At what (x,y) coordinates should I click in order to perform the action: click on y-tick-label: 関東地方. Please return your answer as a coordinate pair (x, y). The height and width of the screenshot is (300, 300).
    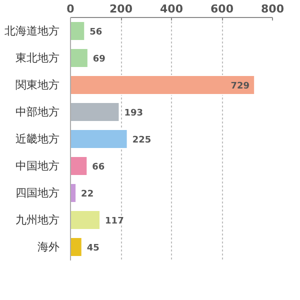
    Looking at the image, I should click on (38, 85).